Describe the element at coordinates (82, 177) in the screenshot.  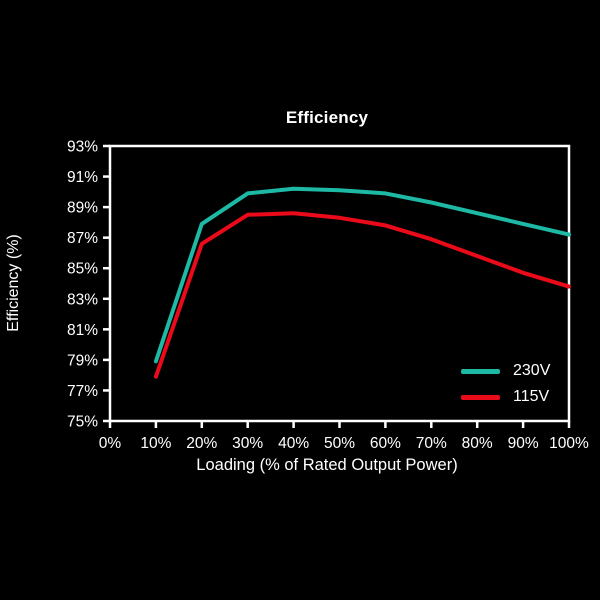
I see `y-tick-label: 91%` at that location.